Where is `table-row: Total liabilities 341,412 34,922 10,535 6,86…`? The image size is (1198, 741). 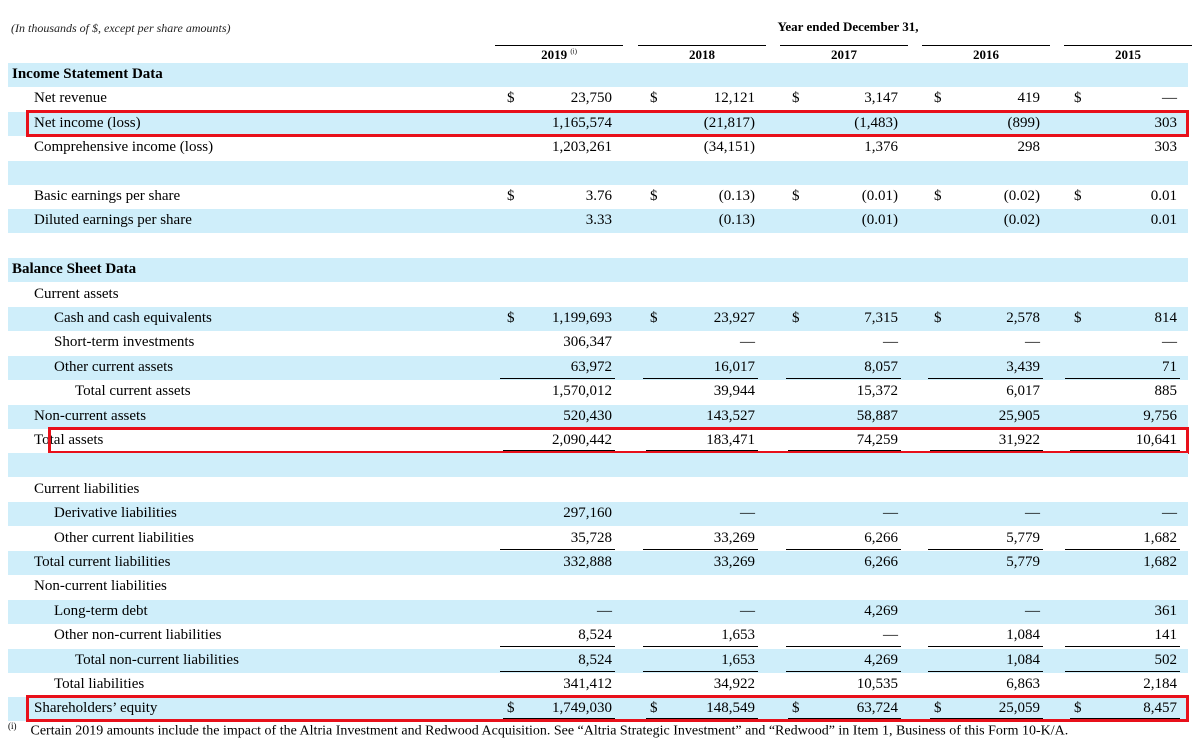 table-row: Total liabilities 341,412 34,922 10,535 6,86… is located at coordinates (598, 685).